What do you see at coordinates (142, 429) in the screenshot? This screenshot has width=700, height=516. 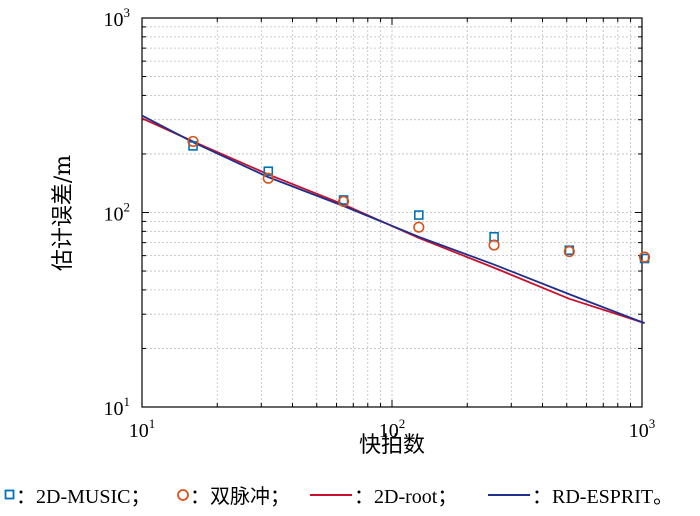 I see `x-tick-label: 10¹` at bounding box center [142, 429].